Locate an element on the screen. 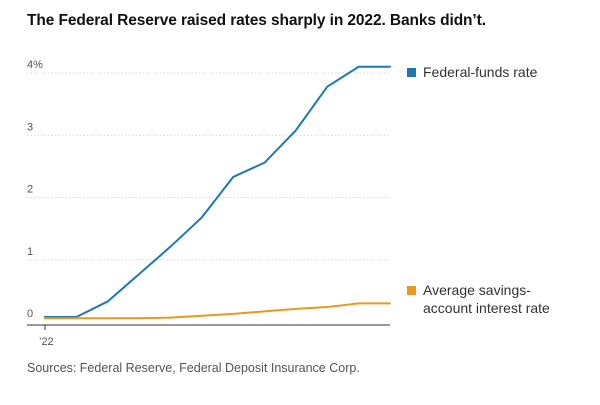  legend-swatch-fed-funds is located at coordinates (411, 72).